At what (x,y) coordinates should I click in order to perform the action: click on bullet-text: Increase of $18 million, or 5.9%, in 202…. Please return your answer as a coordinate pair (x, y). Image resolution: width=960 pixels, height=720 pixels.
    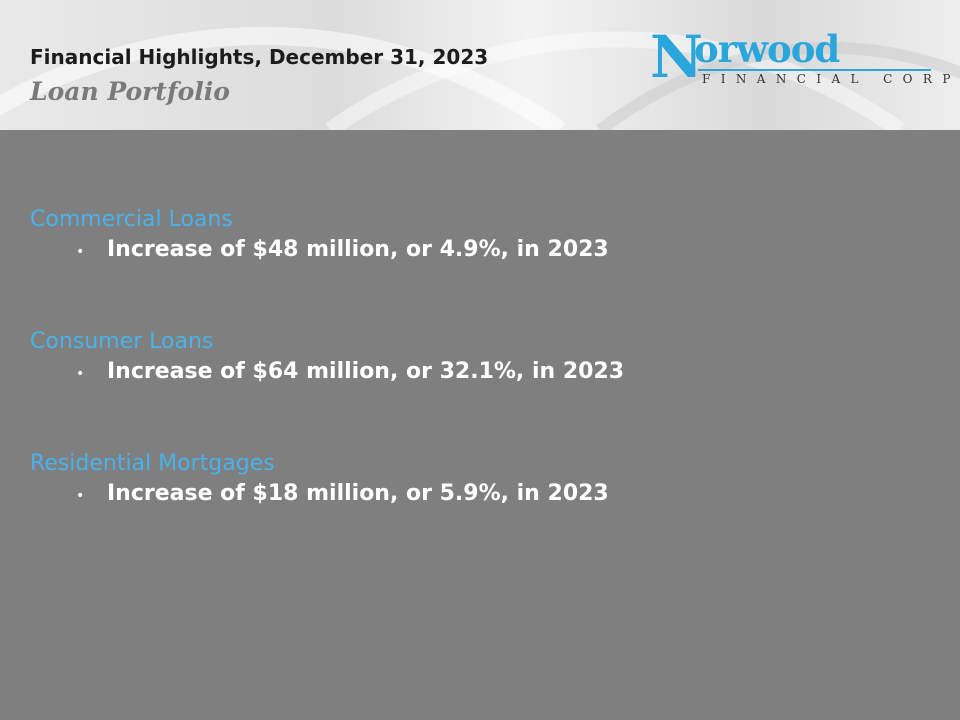
    Looking at the image, I should click on (358, 493).